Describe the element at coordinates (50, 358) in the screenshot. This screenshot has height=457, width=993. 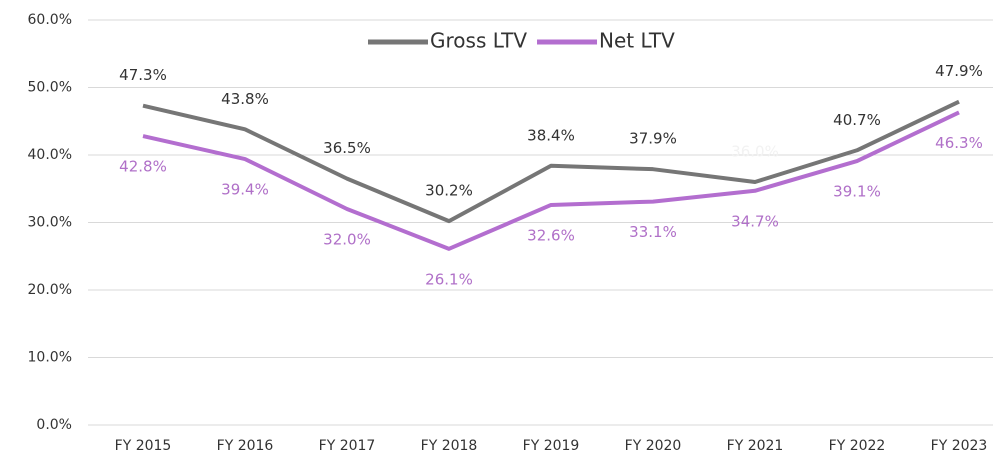
I see `y-tick-label: 10.0%` at that location.